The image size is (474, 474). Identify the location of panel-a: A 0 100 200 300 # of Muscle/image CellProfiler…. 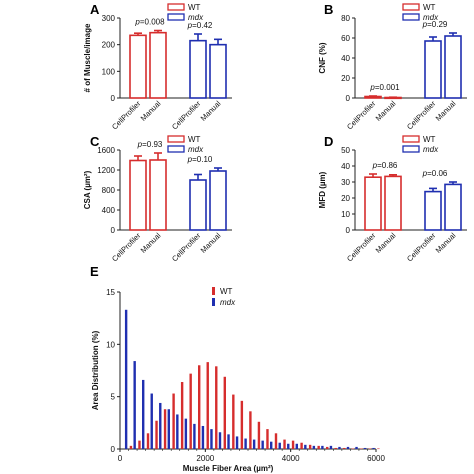
(157, 66).